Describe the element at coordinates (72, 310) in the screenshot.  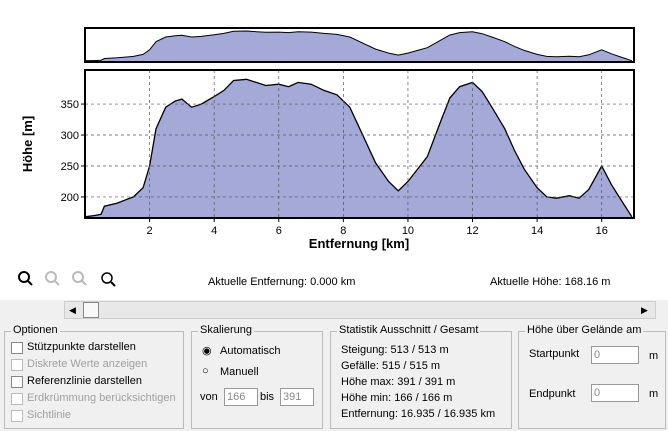
I see `scroll-left: ◀` at that location.